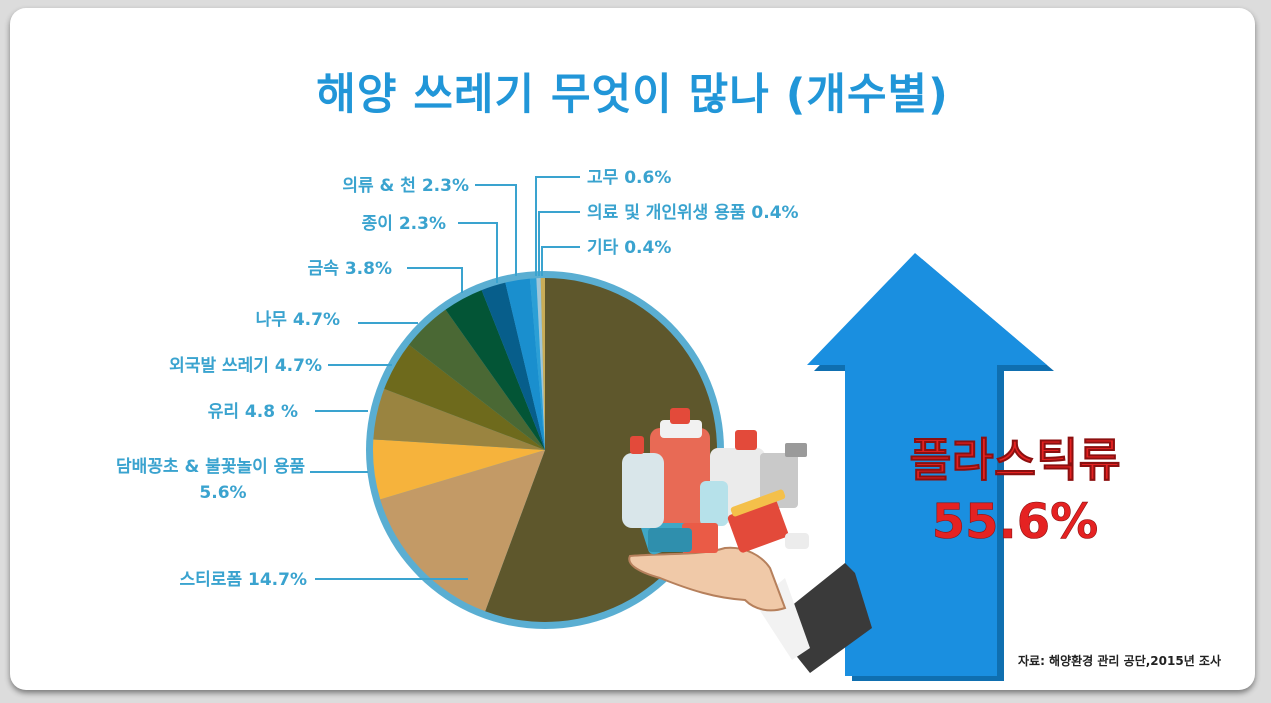 This screenshot has width=1271, height=703. I want to click on label-styrofoam: 스티로폼 14.7%, so click(243, 580).